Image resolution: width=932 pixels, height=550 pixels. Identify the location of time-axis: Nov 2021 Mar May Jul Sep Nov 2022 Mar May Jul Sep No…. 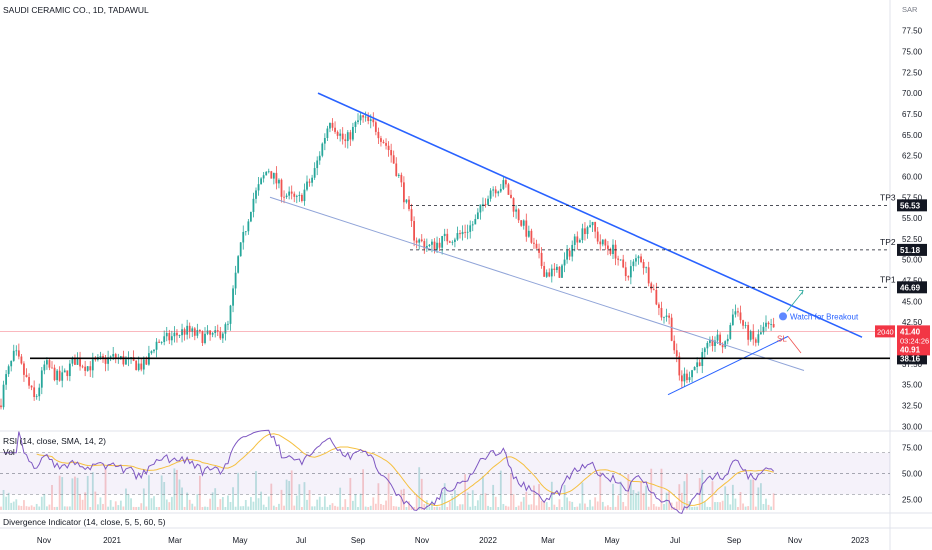
(453, 540).